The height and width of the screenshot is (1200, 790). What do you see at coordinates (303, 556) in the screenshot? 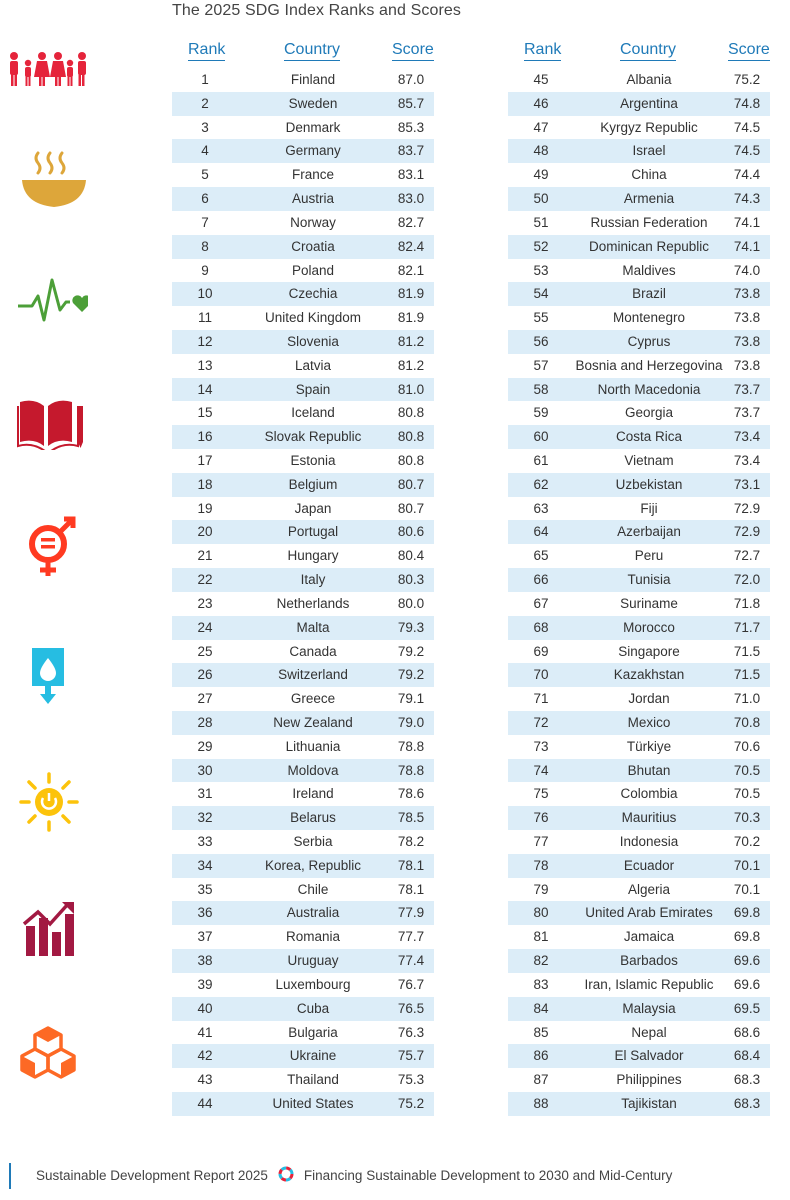
I see `table-row: 21 Hungary 80.4` at bounding box center [303, 556].